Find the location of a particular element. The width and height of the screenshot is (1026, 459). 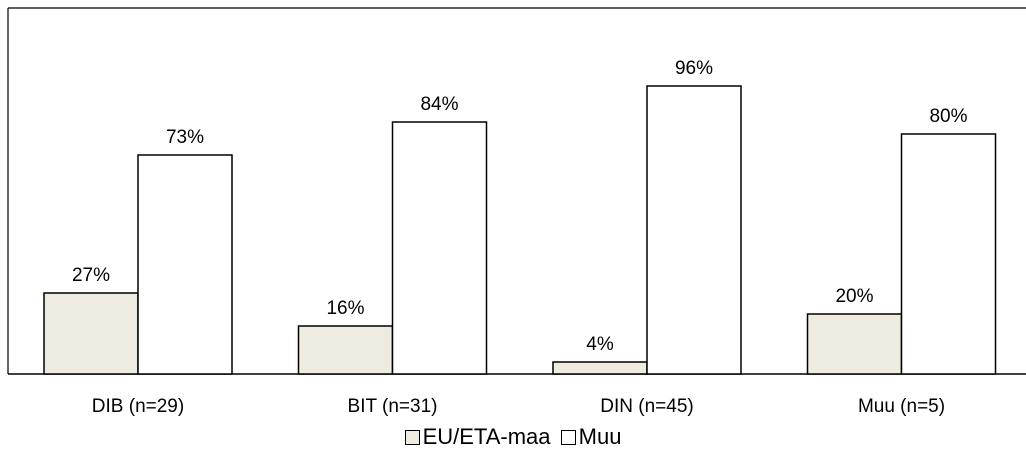

value-label-eu-eta-maa-bit-n-31: 16% is located at coordinates (345, 308).